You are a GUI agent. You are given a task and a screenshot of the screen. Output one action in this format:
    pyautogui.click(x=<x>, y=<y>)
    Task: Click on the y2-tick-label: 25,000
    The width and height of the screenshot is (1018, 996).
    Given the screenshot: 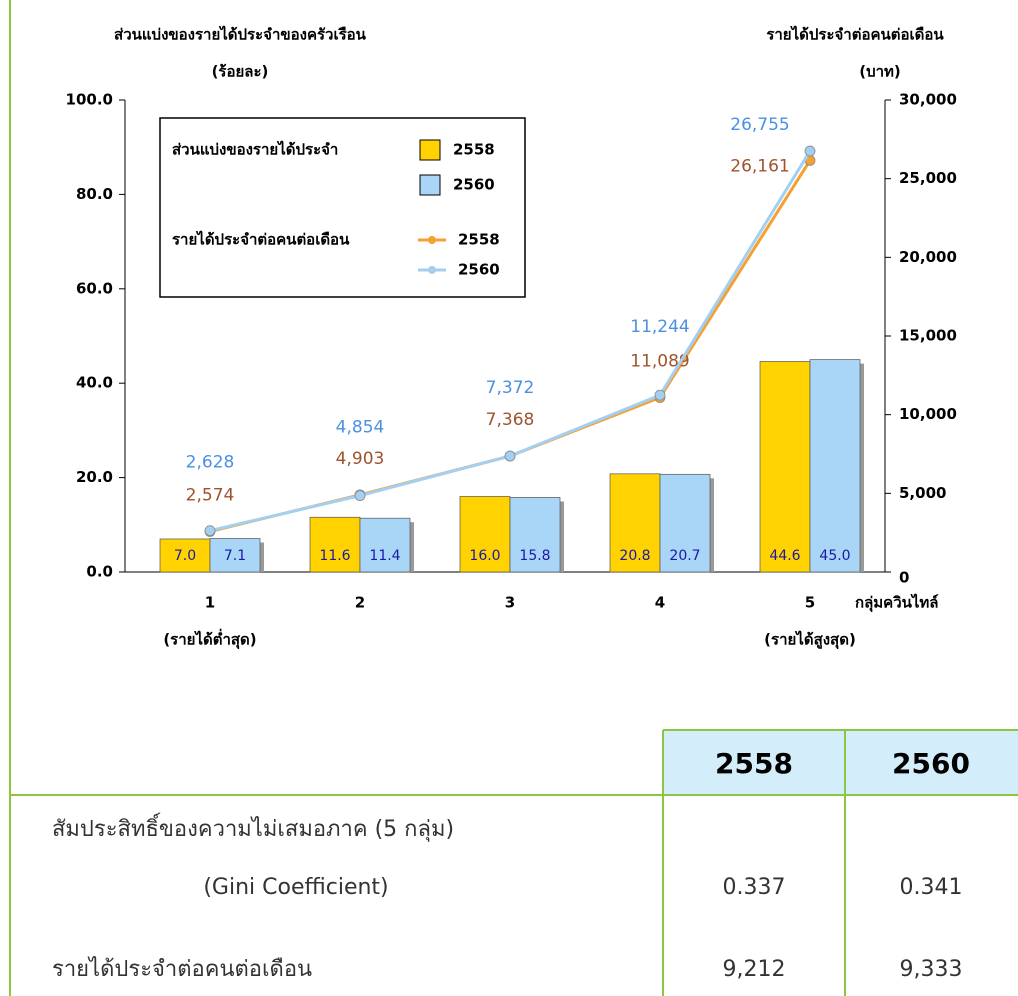 What is the action you would take?
    pyautogui.click(x=928, y=178)
    